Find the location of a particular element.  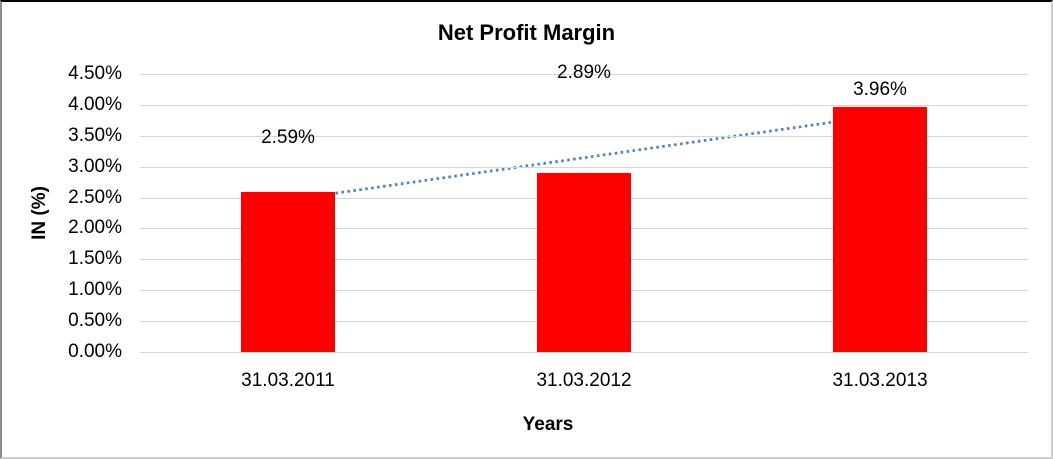

chart-title: Net Profit Margin is located at coordinates (526, 32).